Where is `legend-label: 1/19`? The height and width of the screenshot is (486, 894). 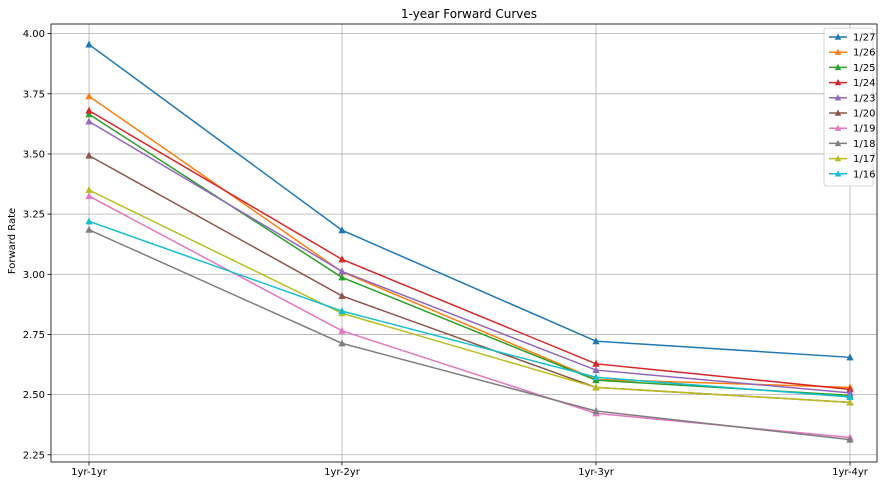
legend-label: 1/19 is located at coordinates (864, 129).